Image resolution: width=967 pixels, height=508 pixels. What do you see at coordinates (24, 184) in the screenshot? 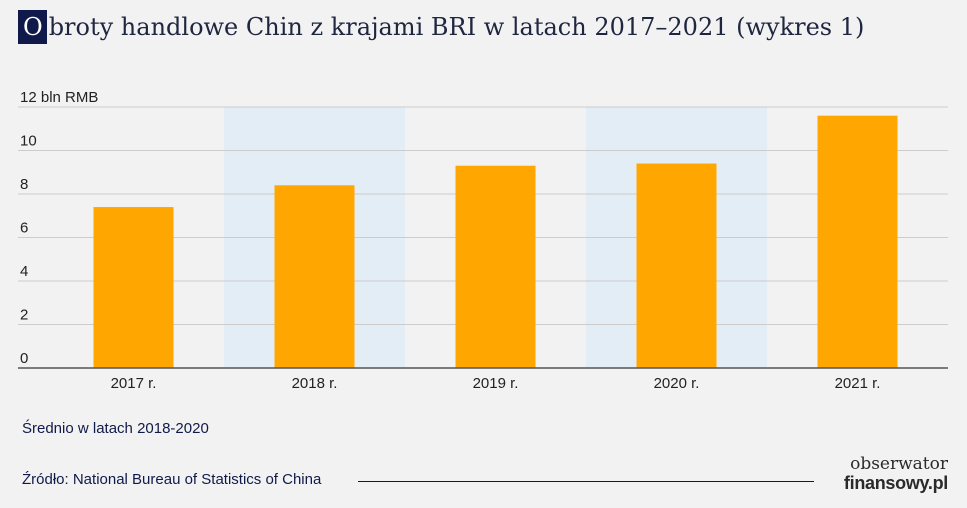
I see `y-tick-label-8: 8` at bounding box center [24, 184].